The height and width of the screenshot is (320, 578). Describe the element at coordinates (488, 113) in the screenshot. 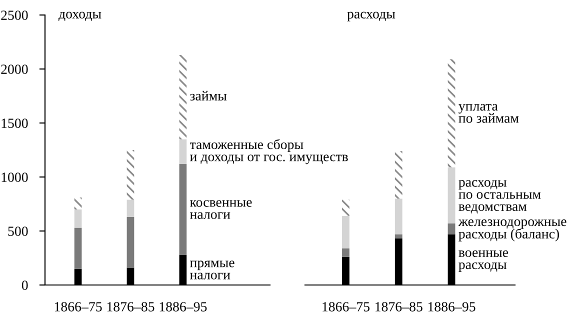

I see `series-label: уплата по займам` at that location.